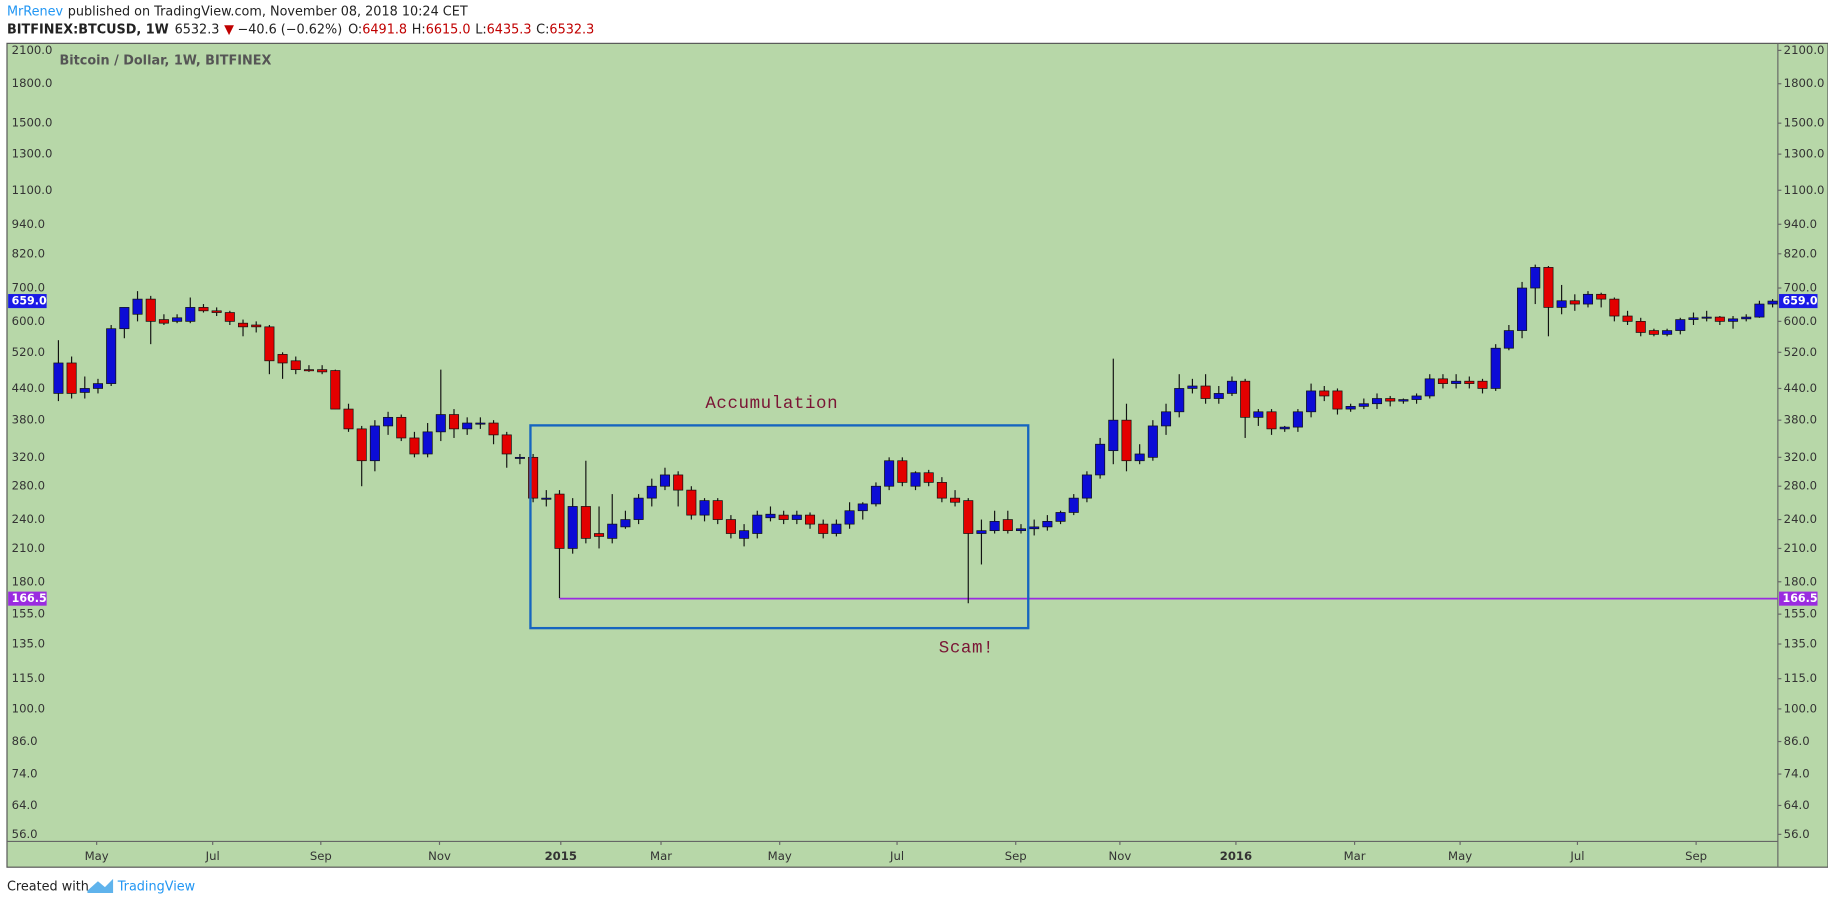  Describe the element at coordinates (48, 887) in the screenshot. I see `footer-created: Created with` at that location.